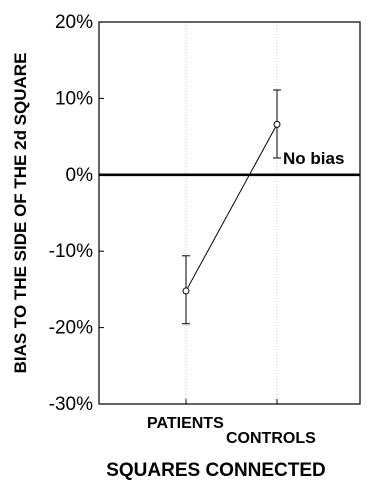  I want to click on x-axis-title: SQUARES CONNECTED, so click(216, 470).